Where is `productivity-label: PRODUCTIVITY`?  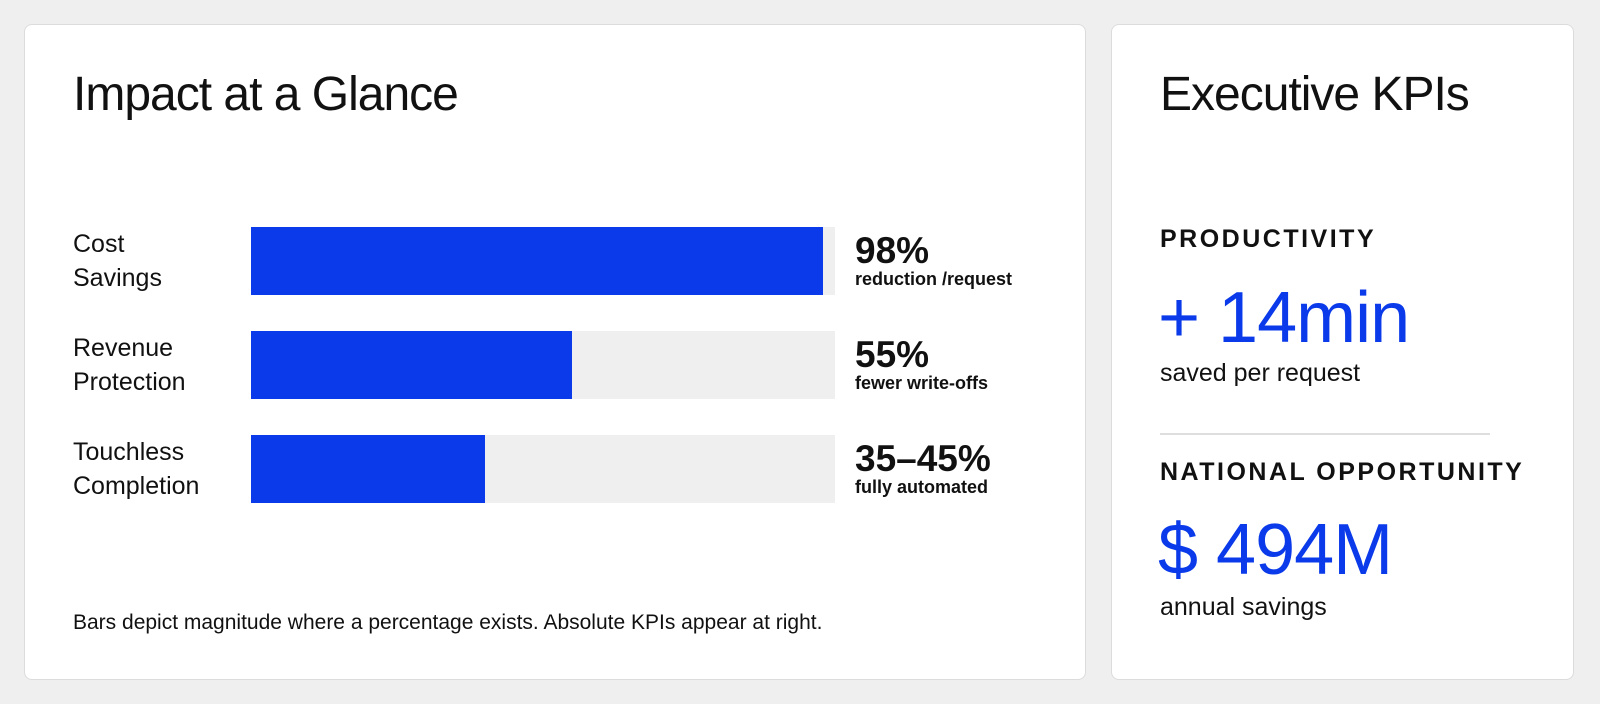
productivity-label: PRODUCTIVITY is located at coordinates (1268, 239).